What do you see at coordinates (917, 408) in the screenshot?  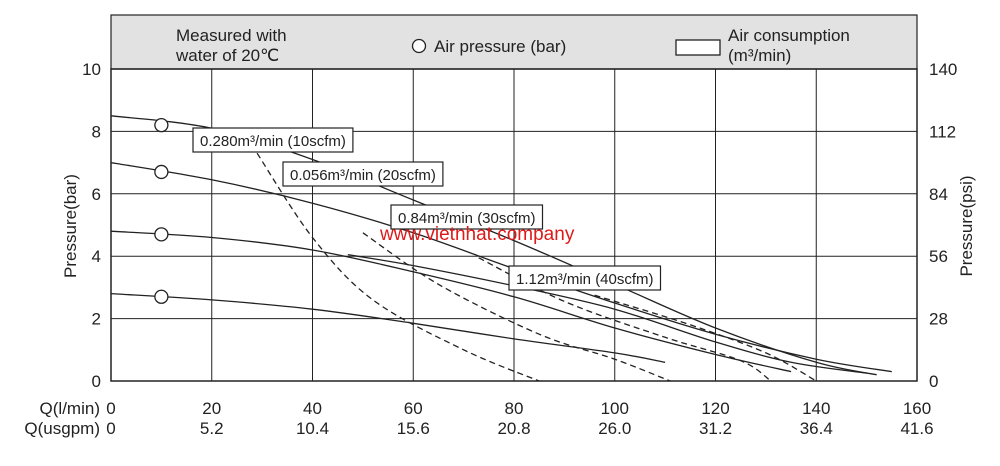 I see `x-tick-label-lpm: 160` at bounding box center [917, 408].